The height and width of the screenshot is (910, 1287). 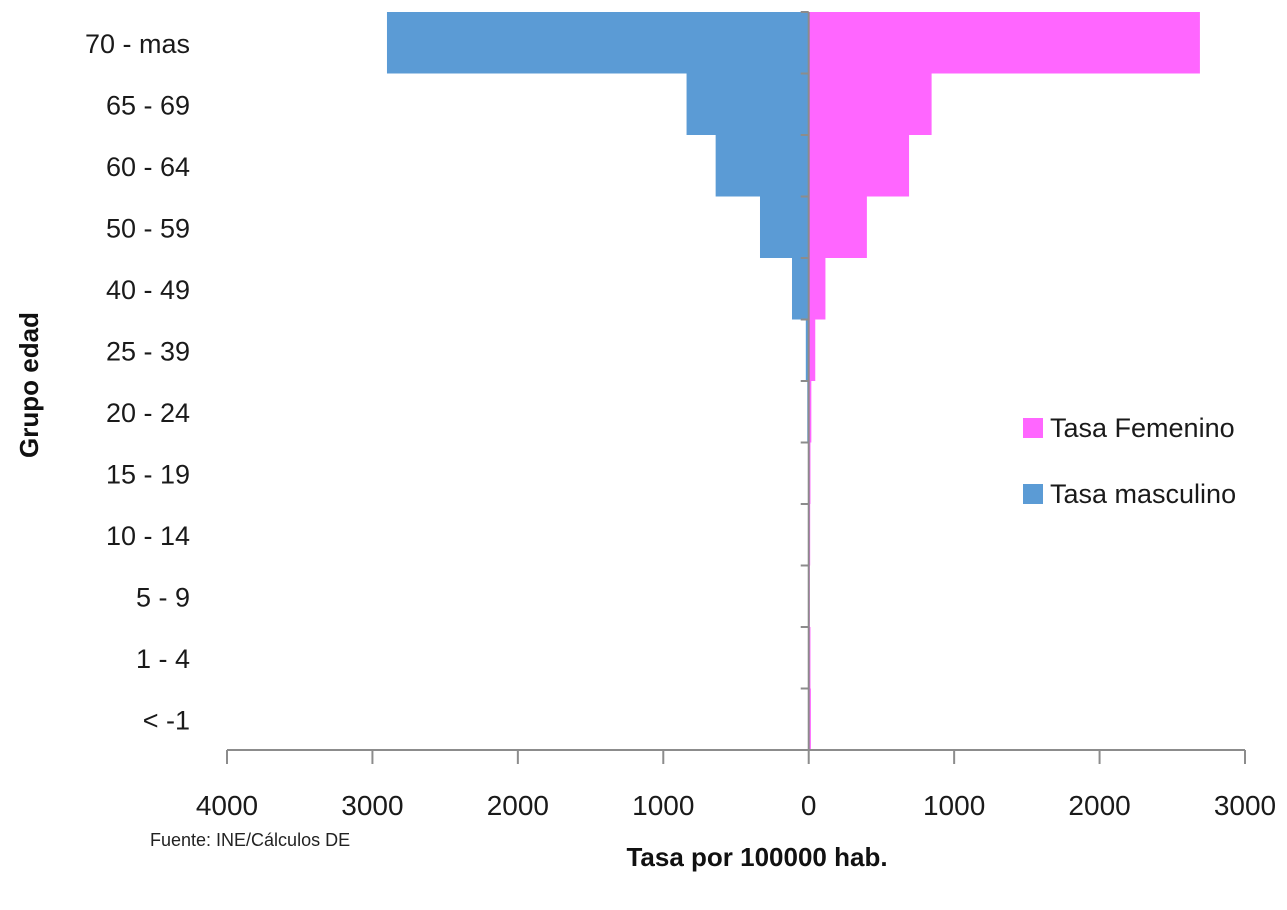 What do you see at coordinates (163, 597) in the screenshot?
I see `y-category-label-2: 5 - 9` at bounding box center [163, 597].